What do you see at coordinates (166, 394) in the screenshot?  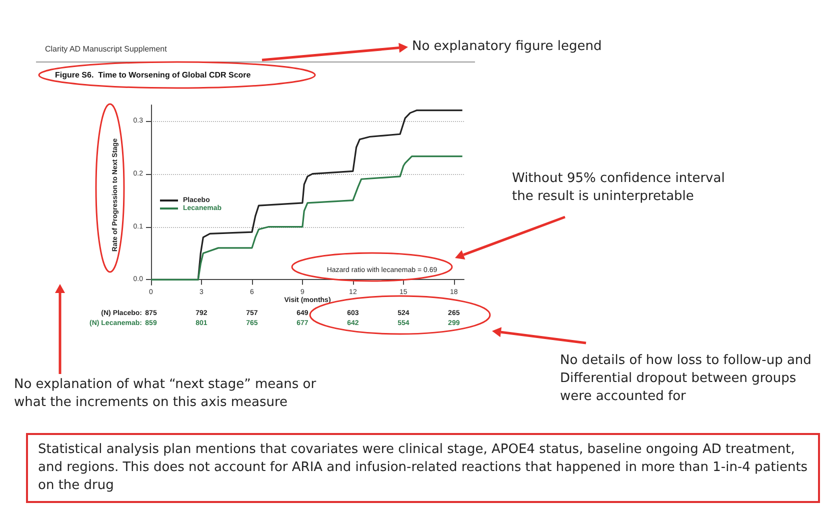 I see `text: No explanation of what “next stage” means or what the increments on this axis measure` at bounding box center [166, 394].